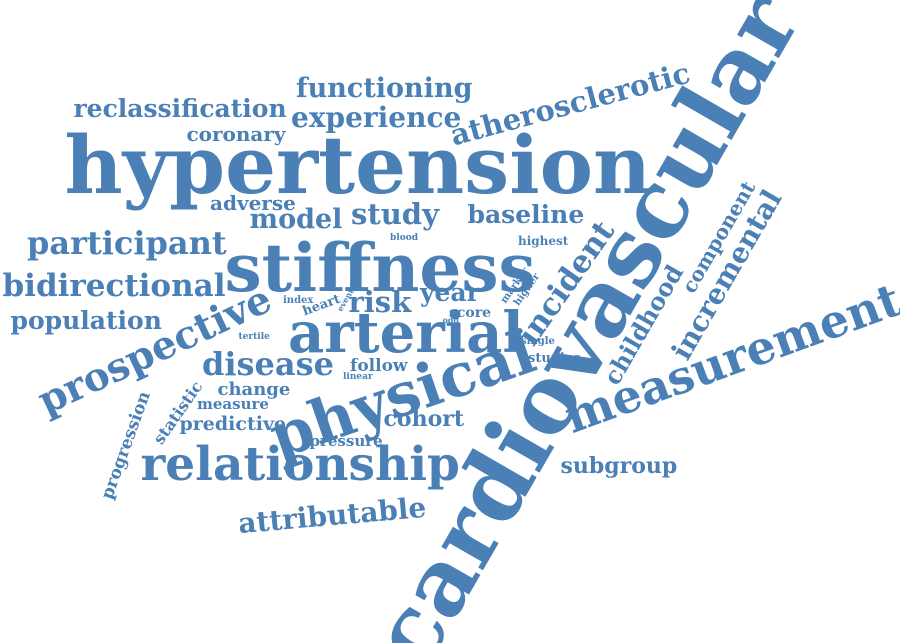 The height and width of the screenshot is (643, 900). I want to click on word-blood: blood, so click(404, 237).